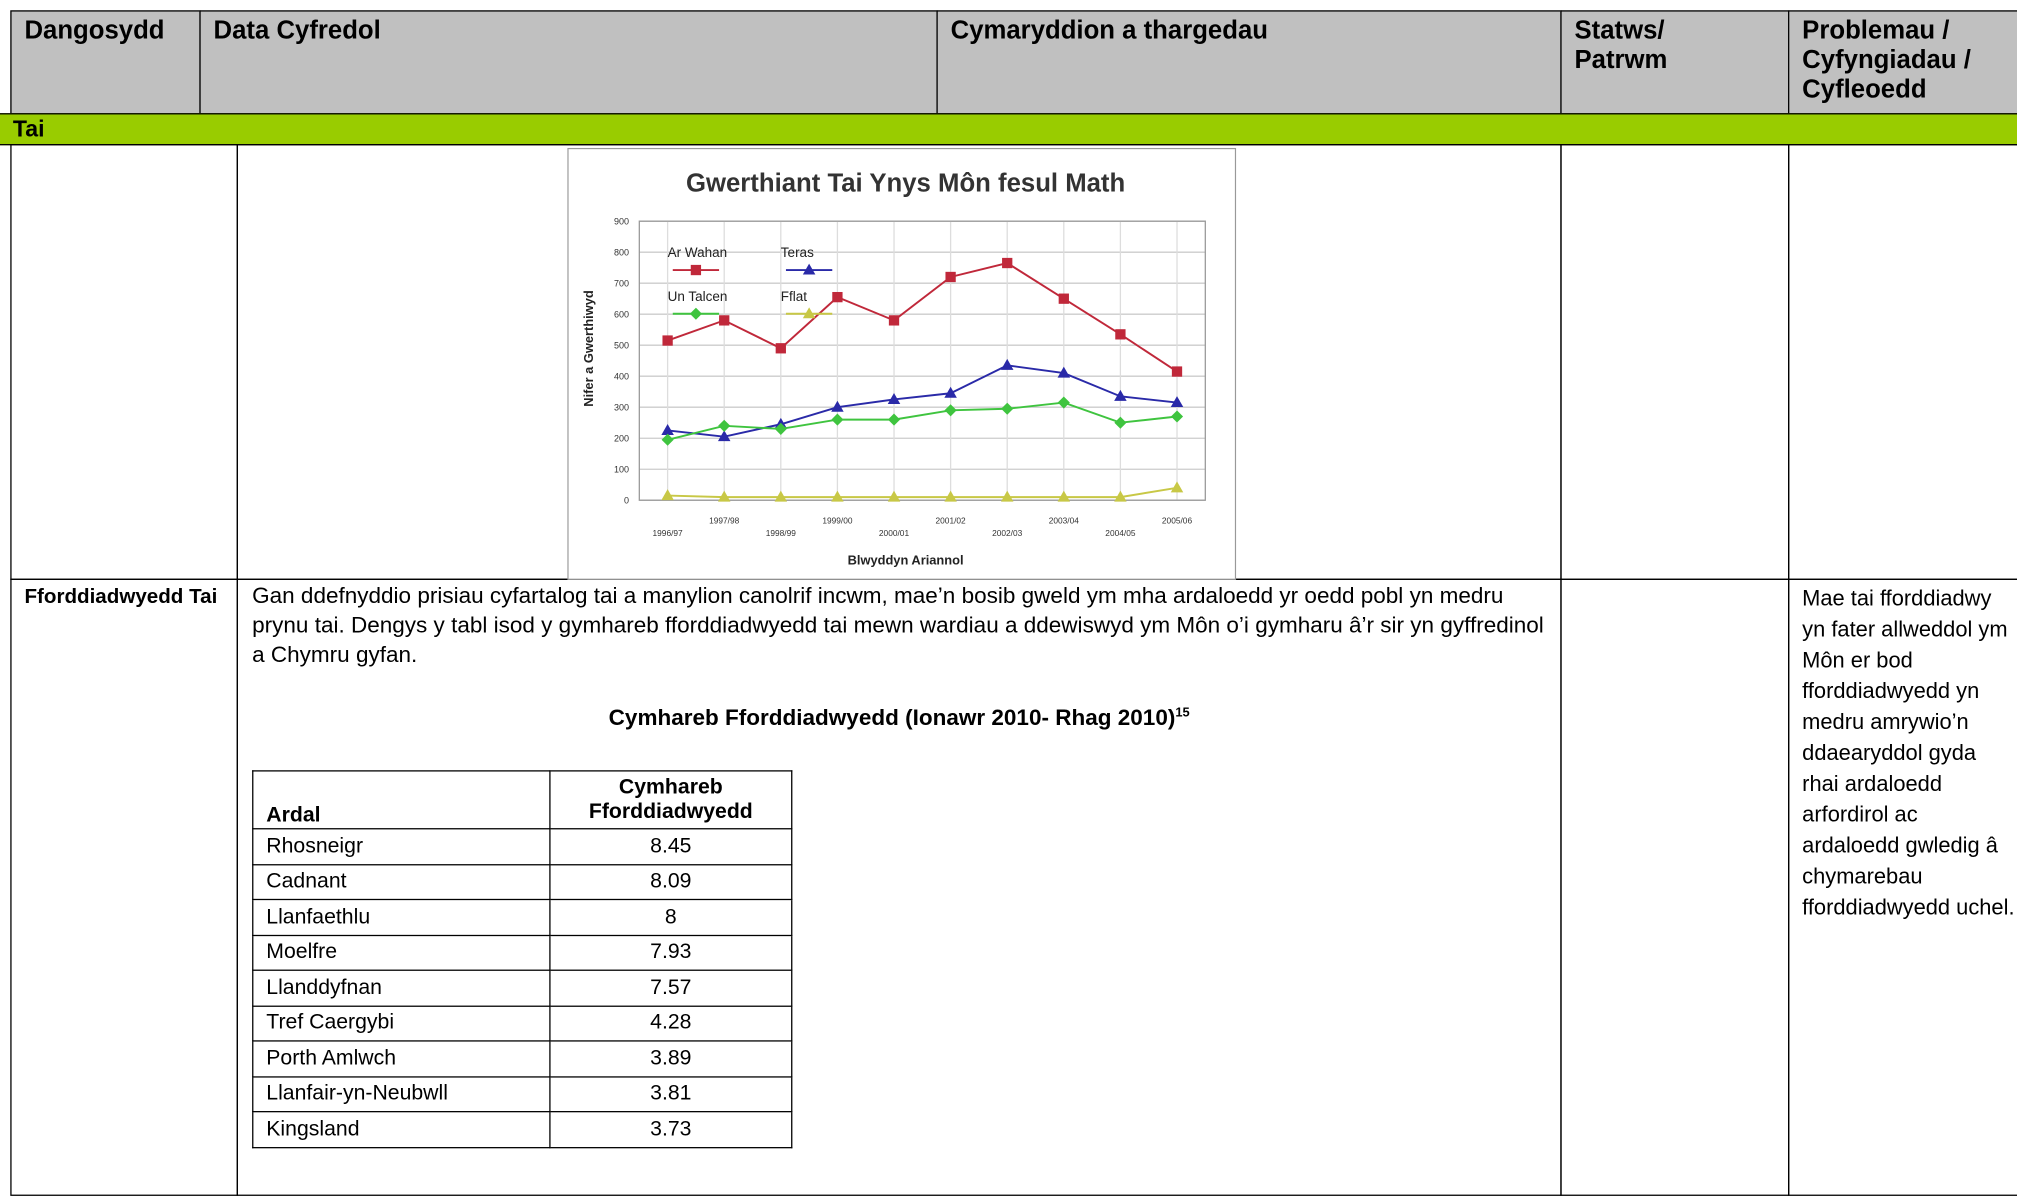 Image resolution: width=2017 pixels, height=1196 pixels. What do you see at coordinates (401, 882) in the screenshot?
I see `area-cell: Cadnant` at bounding box center [401, 882].